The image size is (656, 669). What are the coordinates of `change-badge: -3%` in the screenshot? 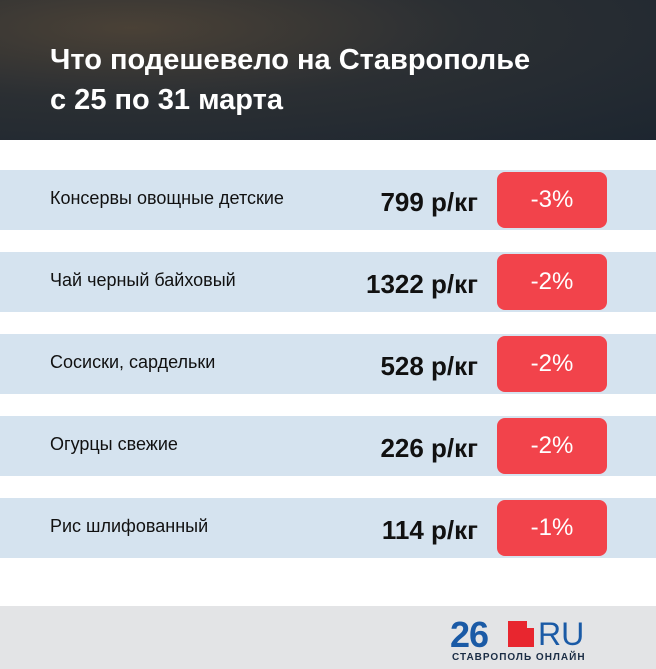 It's located at (552, 200).